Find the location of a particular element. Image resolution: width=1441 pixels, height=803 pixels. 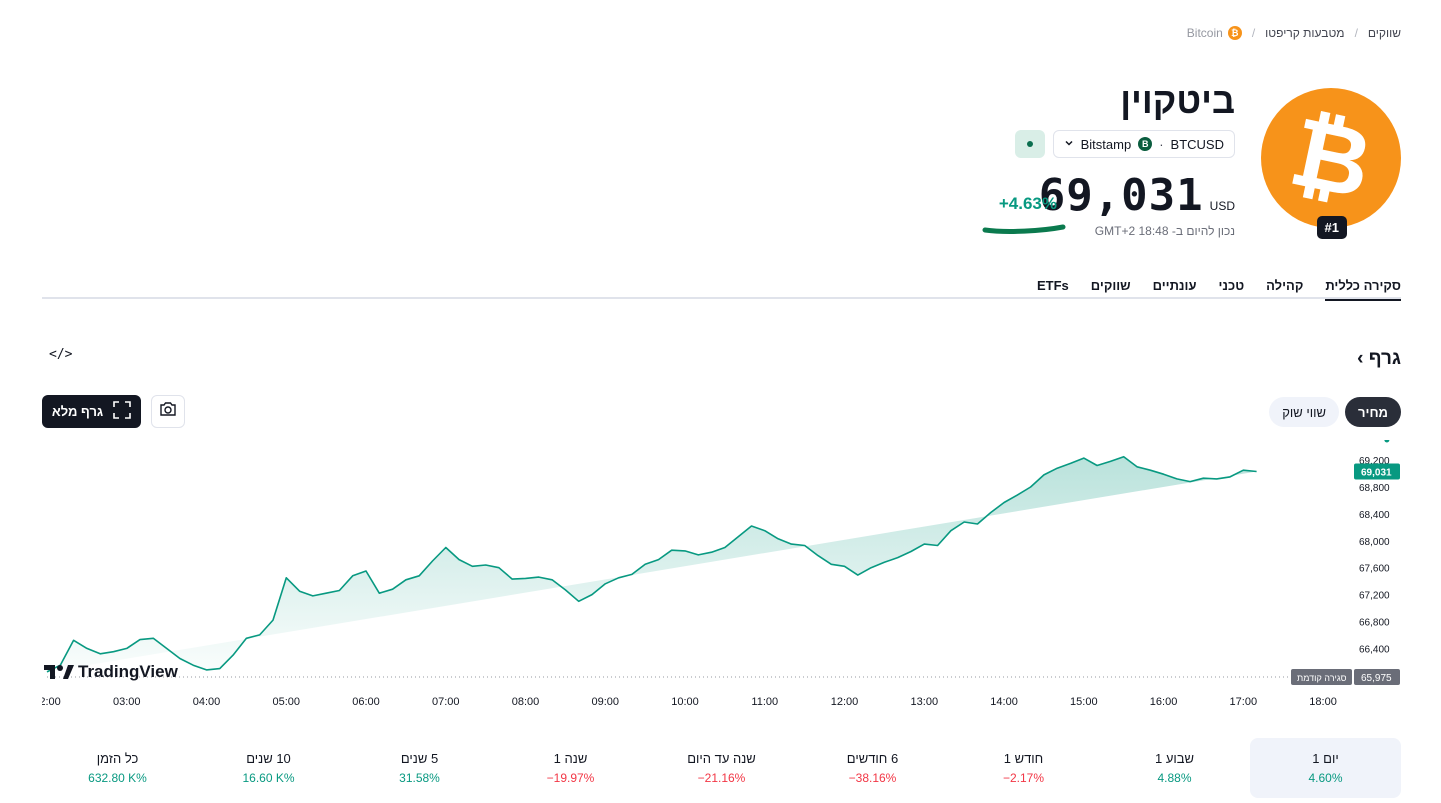

x-tick-label: 14:00 is located at coordinates (1004, 702).